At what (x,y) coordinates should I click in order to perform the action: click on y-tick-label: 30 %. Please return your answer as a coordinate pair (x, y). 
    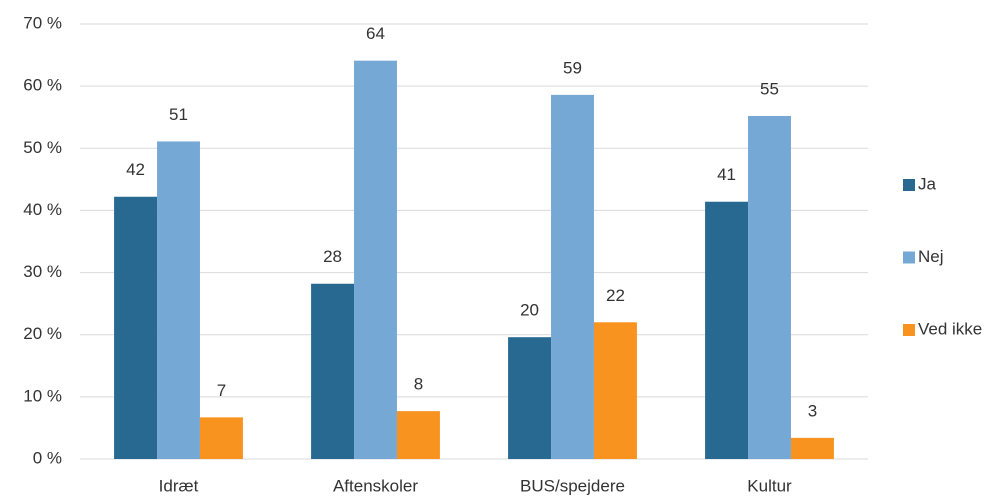
    Looking at the image, I should click on (42, 271).